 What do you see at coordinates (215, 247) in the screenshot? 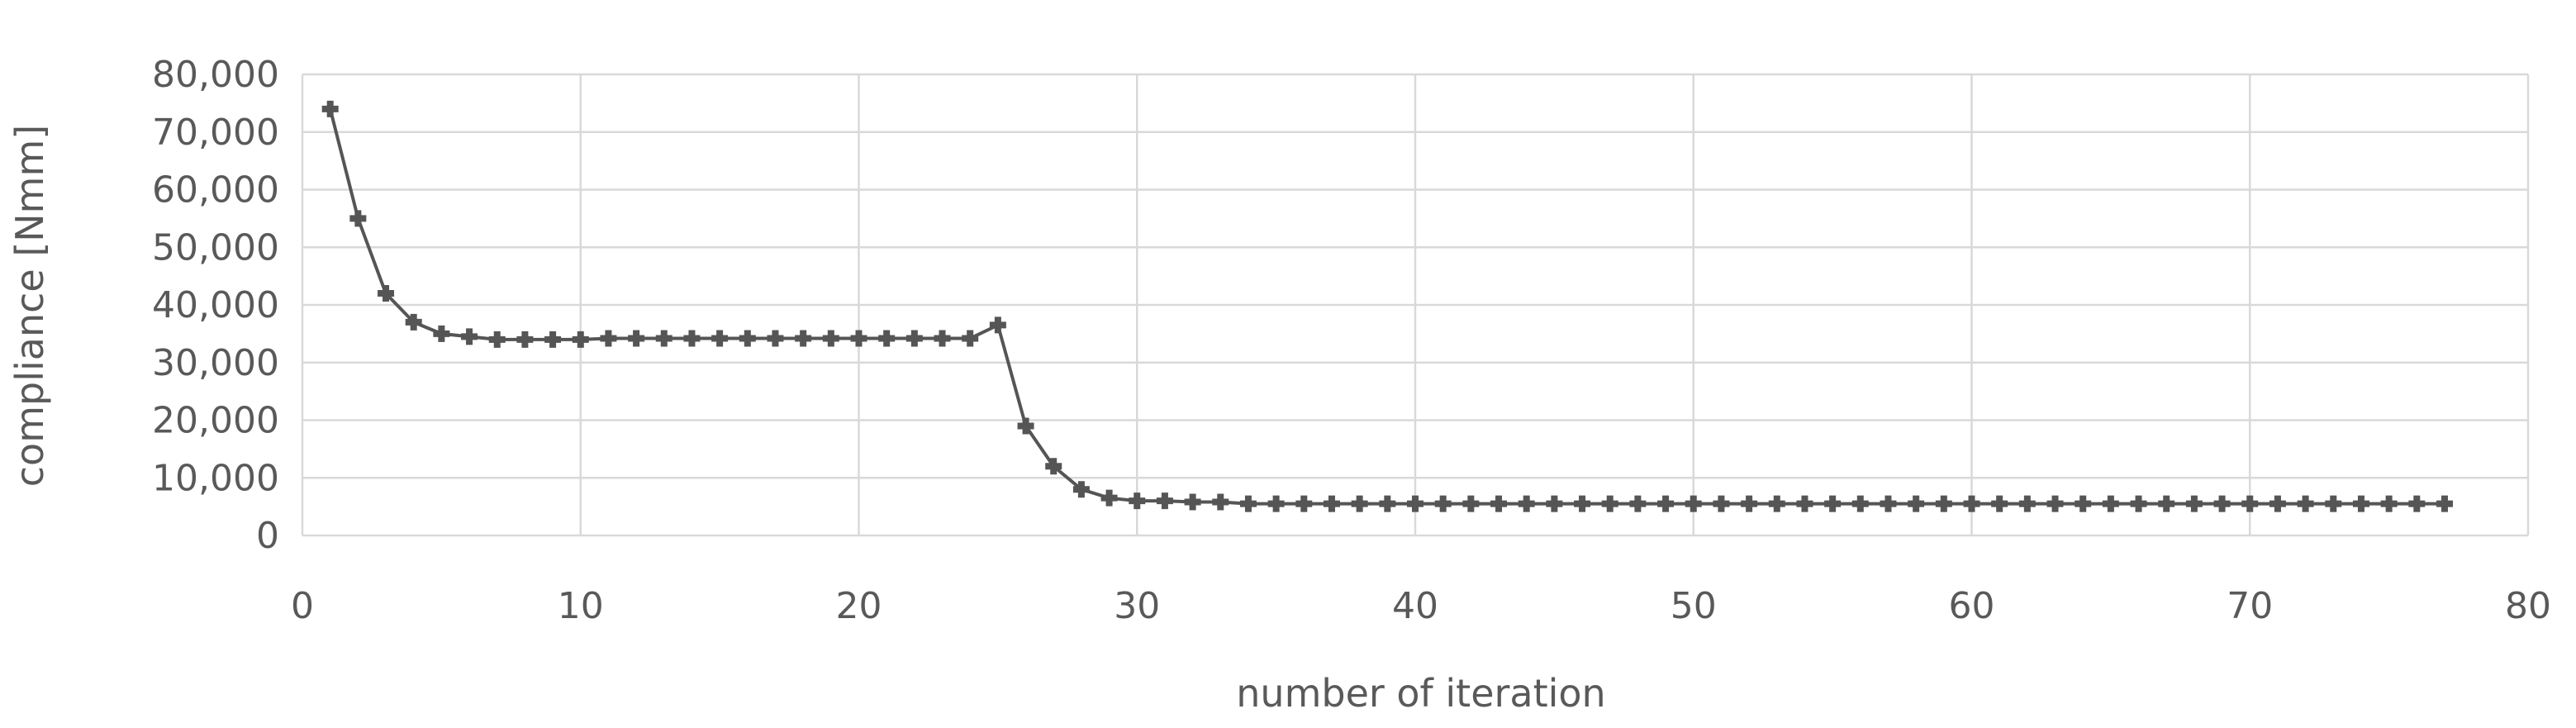
I see `y-tick-label: 50,000` at bounding box center [215, 247].